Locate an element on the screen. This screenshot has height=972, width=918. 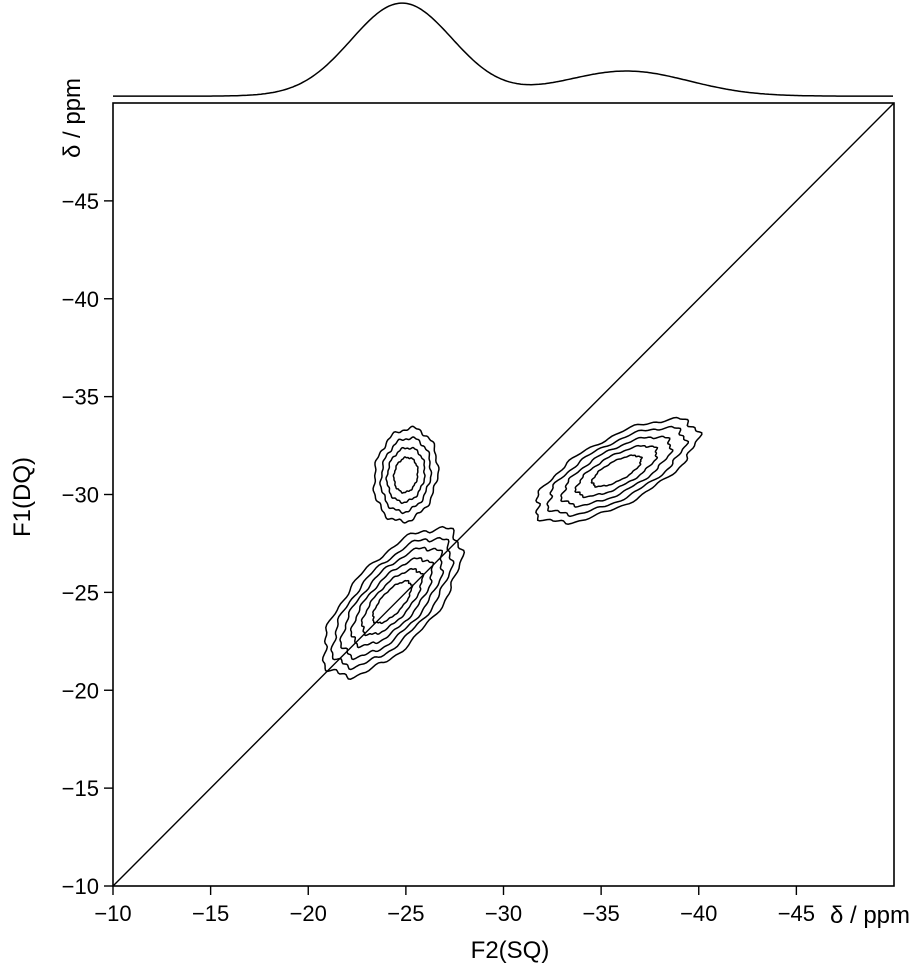
y-tick-label: −10 is located at coordinates (80, 886).